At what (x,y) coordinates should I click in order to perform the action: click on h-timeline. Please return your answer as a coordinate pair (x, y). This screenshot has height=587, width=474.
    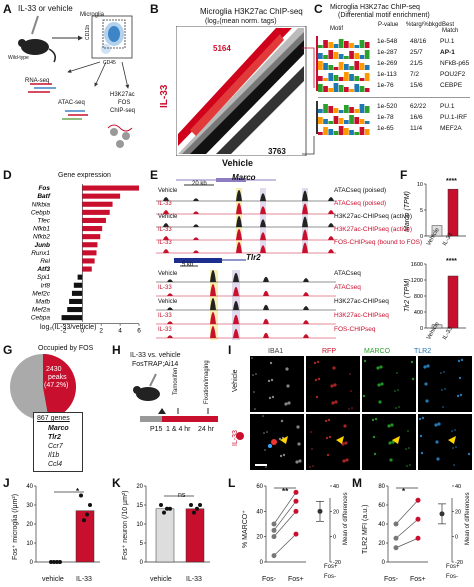
    Looking at the image, I should click on (175, 397).